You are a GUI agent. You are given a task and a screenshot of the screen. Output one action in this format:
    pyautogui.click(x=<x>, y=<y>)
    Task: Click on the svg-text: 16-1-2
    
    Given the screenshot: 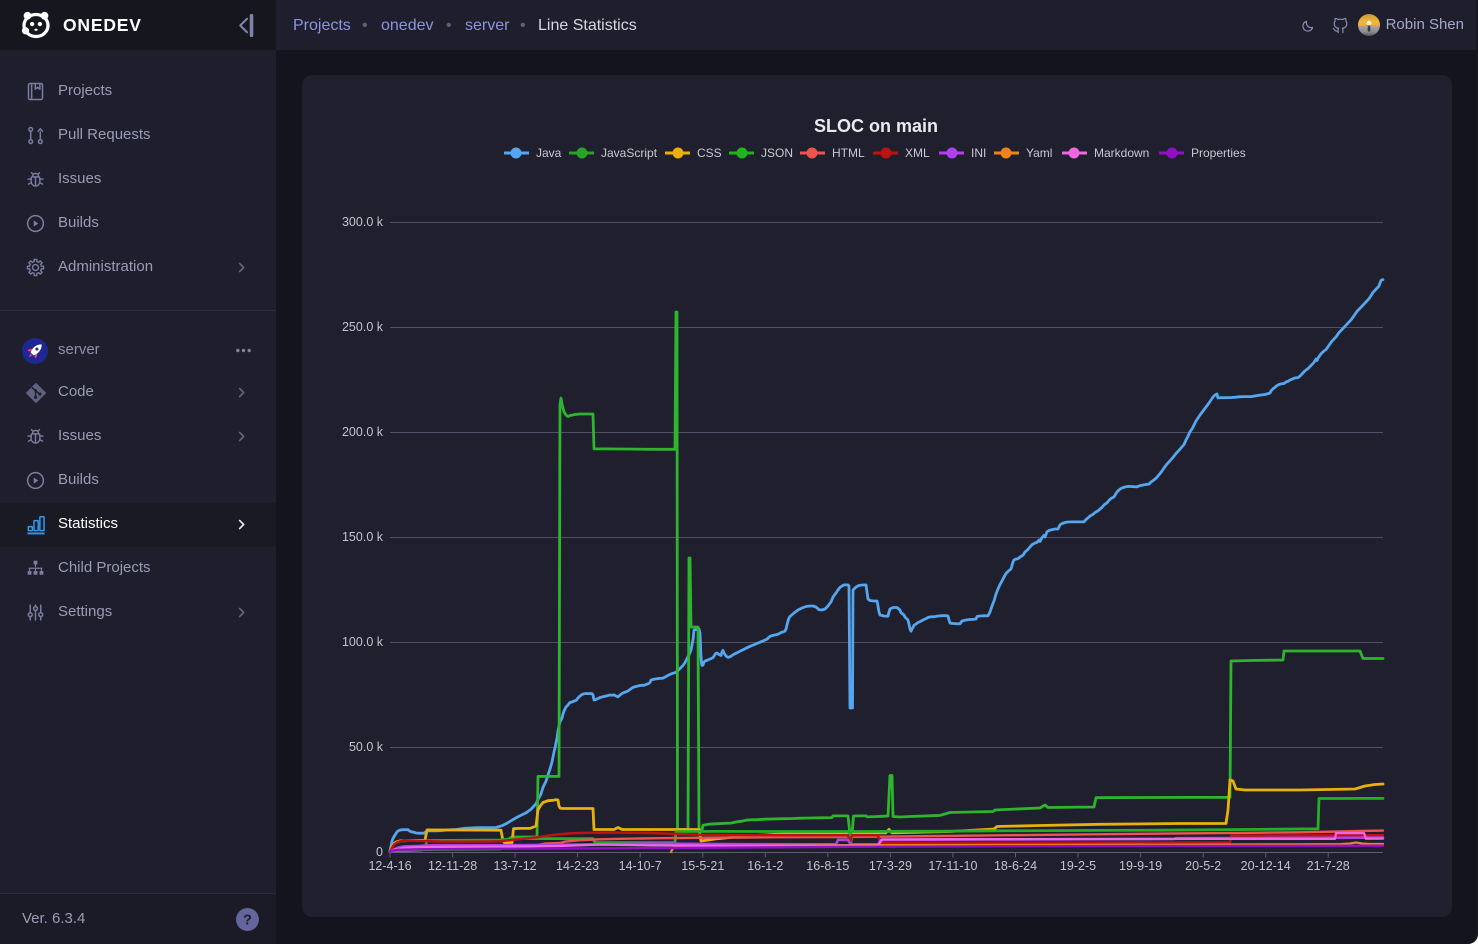 What is the action you would take?
    pyautogui.click(x=765, y=866)
    